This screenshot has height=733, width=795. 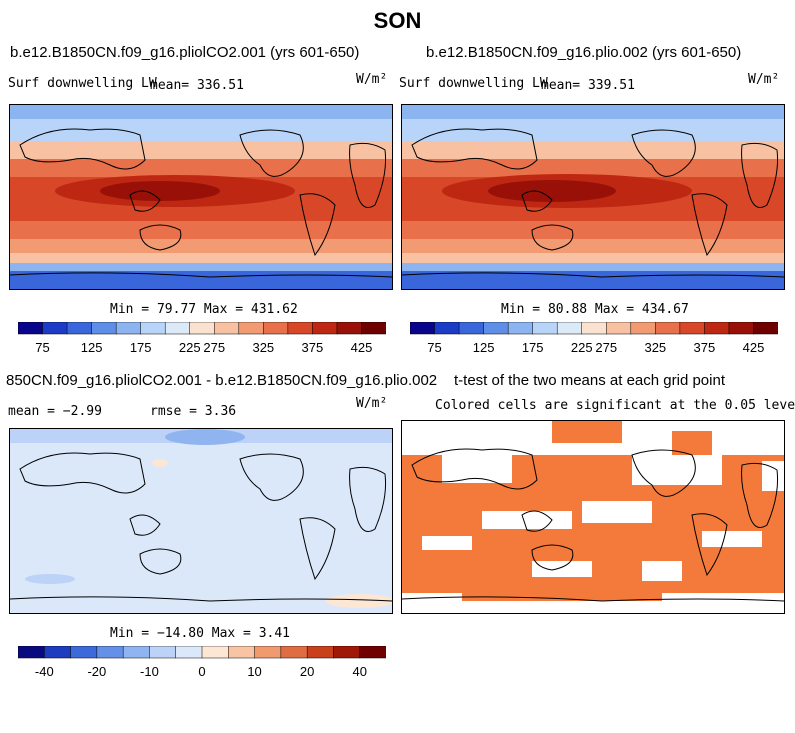 What do you see at coordinates (202, 338) in the screenshot?
I see `panel-a-colorbar-svg: 75 125 175 225 275 325 375 425` at bounding box center [202, 338].